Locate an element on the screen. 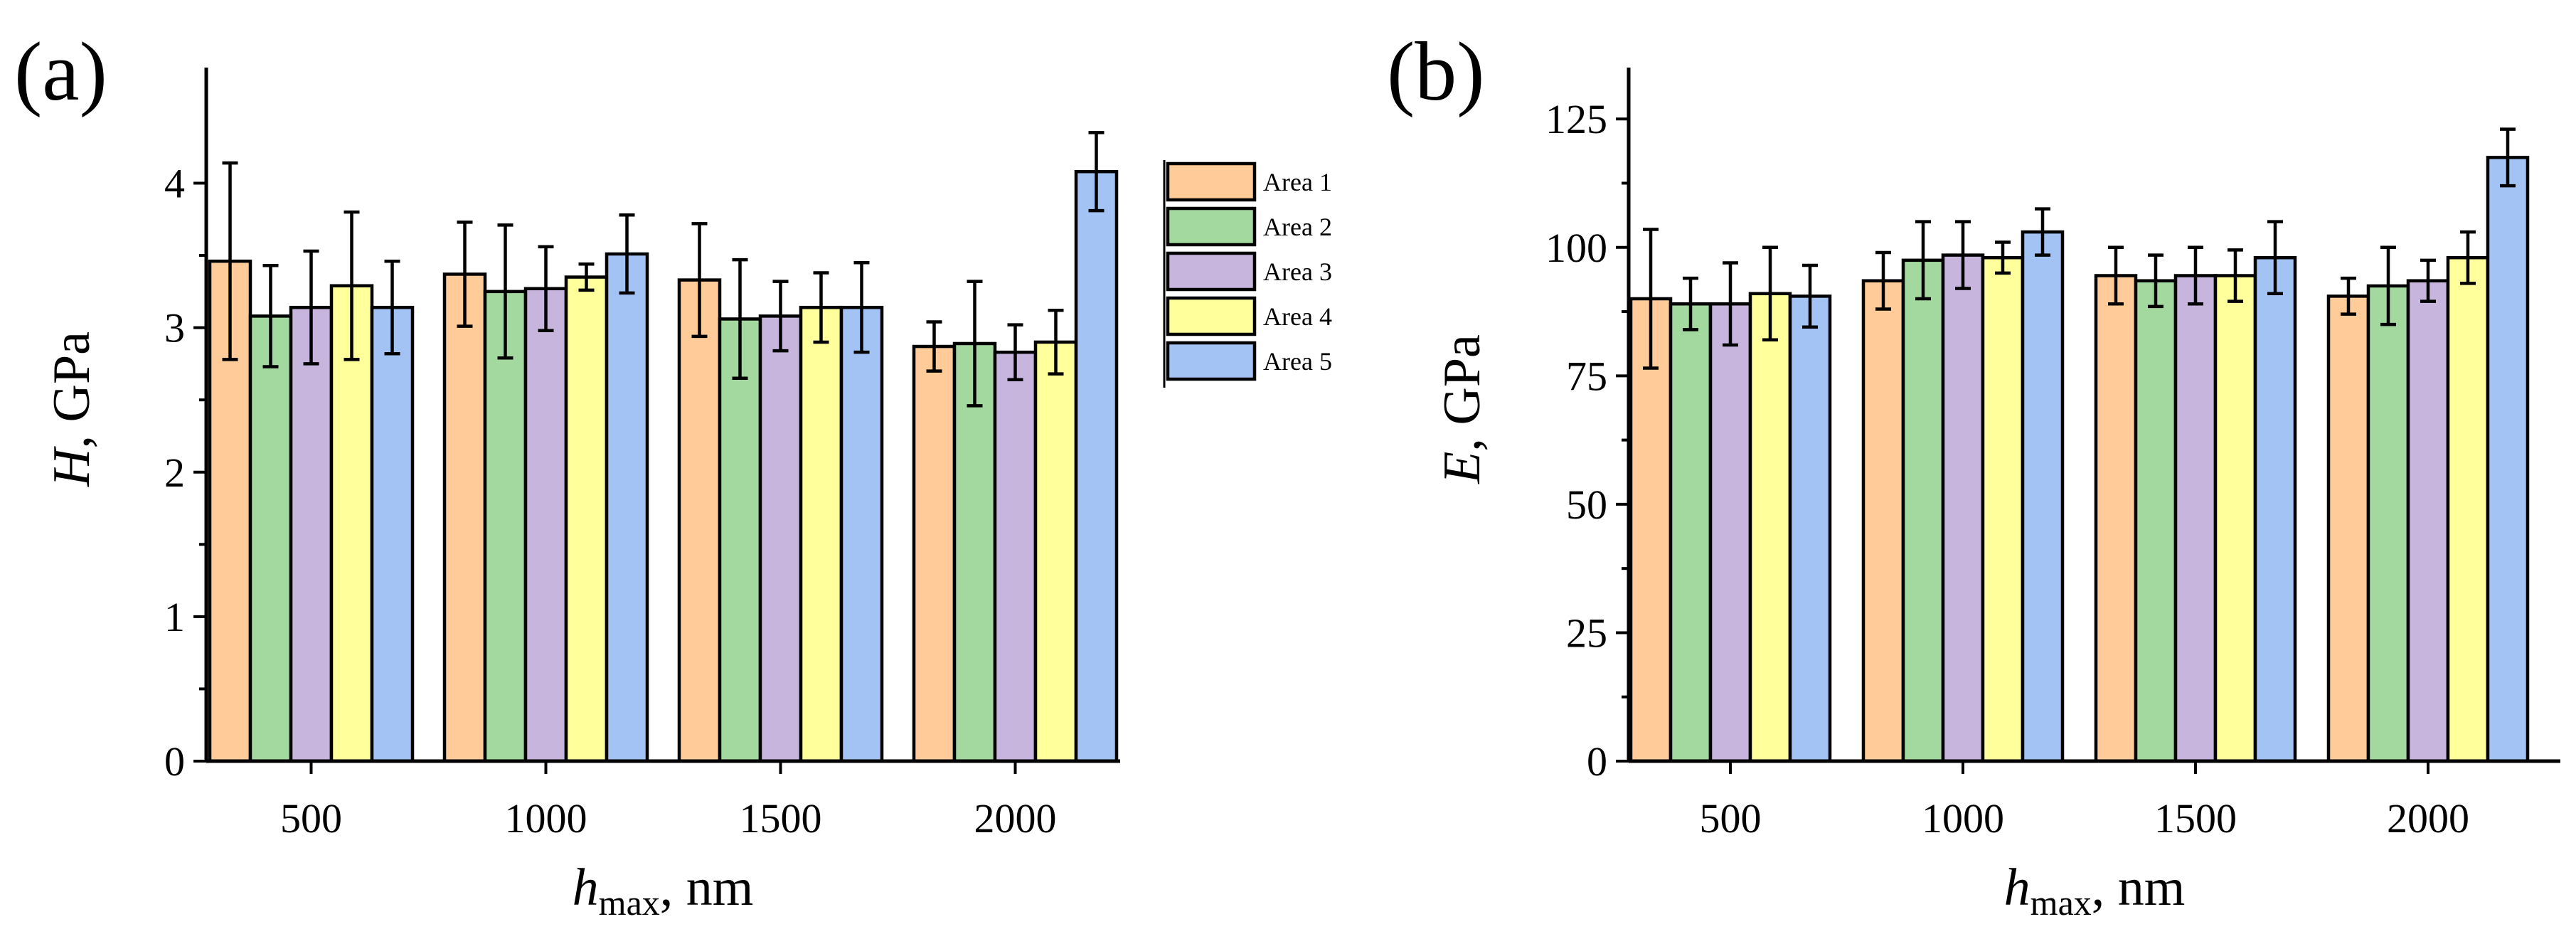  panel-b-ylabel-symbol: E is located at coordinates (1462, 468).